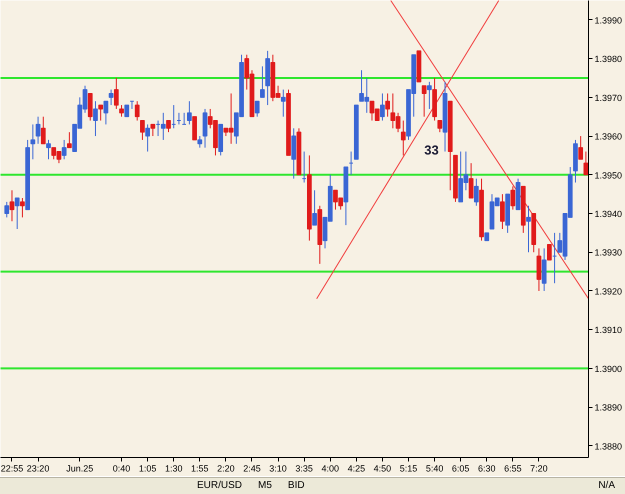 Image resolution: width=625 pixels, height=494 pixels. I want to click on x-tick-label: 6:05, so click(461, 469).